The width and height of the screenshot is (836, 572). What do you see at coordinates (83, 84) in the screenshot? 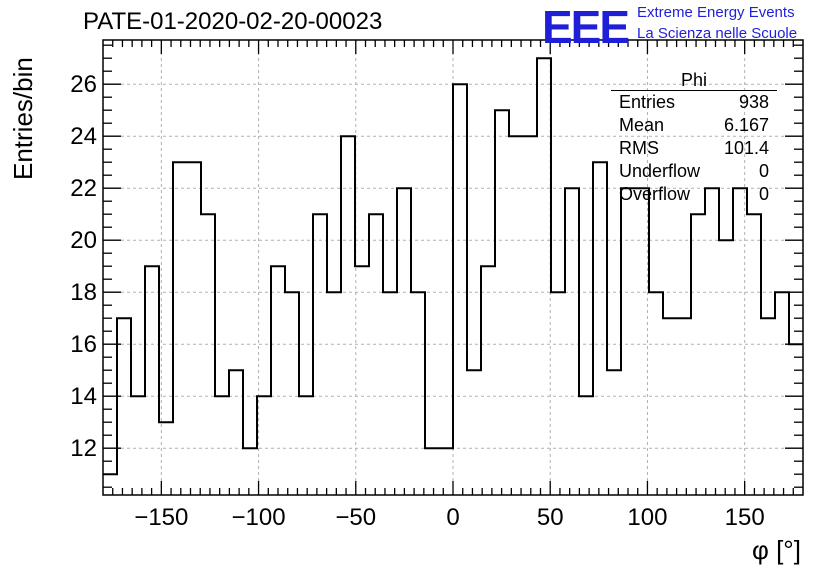
I see `y-tick-label: 26` at bounding box center [83, 84].